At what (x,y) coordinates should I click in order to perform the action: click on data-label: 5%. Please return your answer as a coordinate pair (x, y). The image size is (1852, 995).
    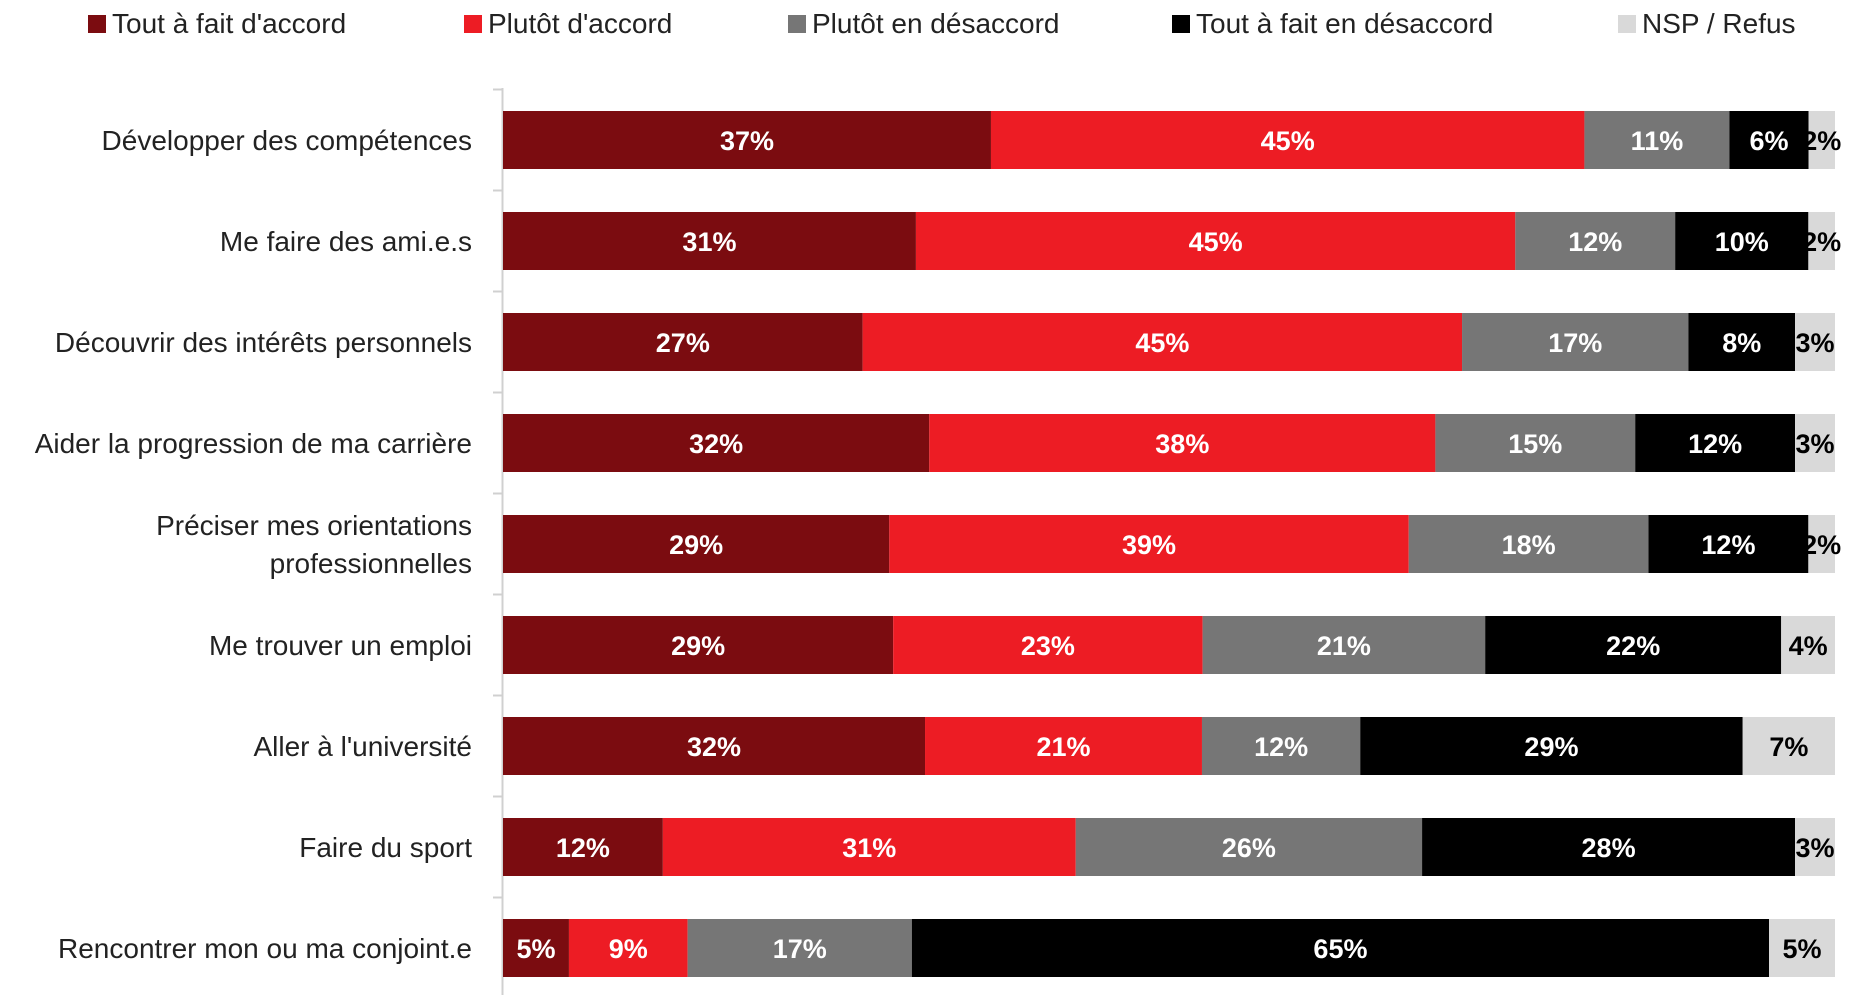
    Looking at the image, I should click on (535, 949).